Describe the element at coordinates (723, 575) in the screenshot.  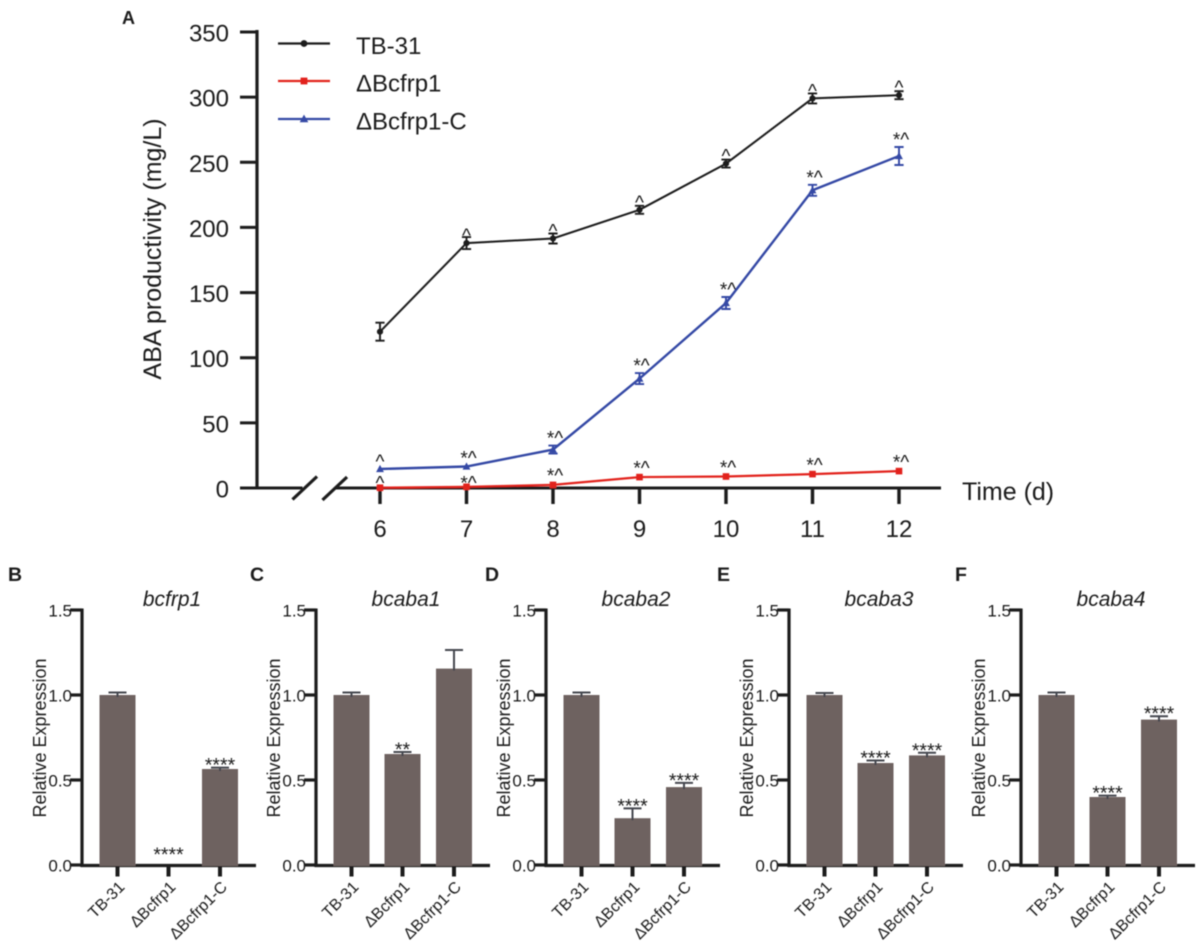
I see `svg-text: E` at that location.